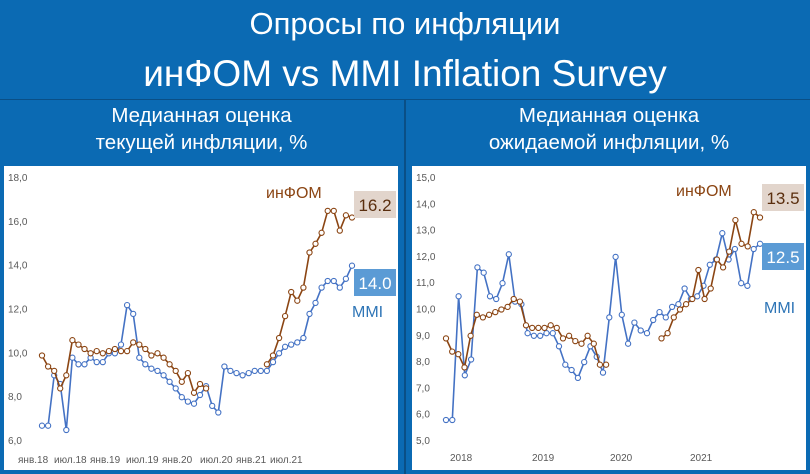 Image resolution: width=810 pixels, height=474 pixels. Describe the element at coordinates (461, 458) in the screenshot. I see `x-tick-label: 2018` at that location.